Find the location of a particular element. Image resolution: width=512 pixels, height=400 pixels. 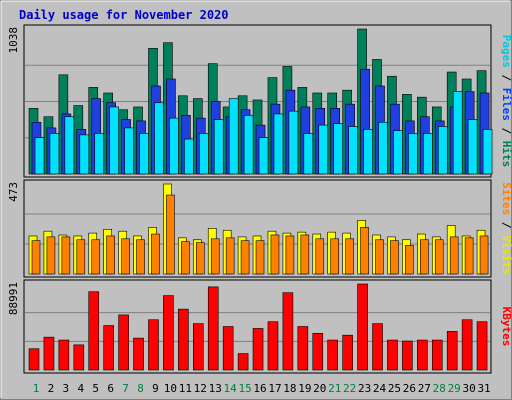

legend-part-kbytes-0: KBytes is located at coordinates (506, 327).